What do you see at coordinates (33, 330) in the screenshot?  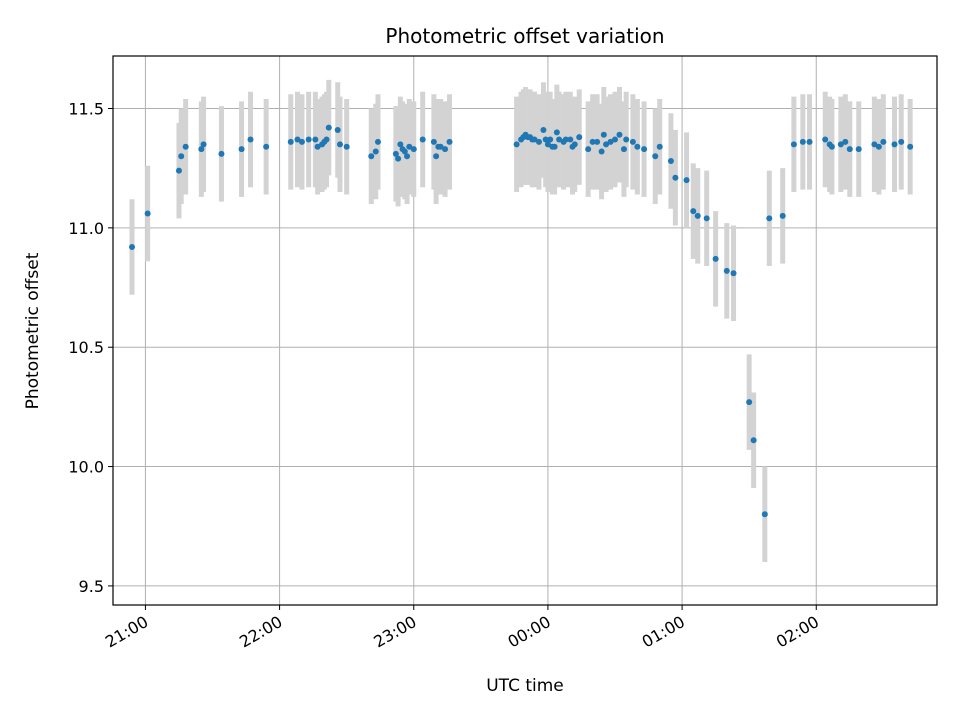 I see `y-axis-label: Photometric offset` at bounding box center [33, 330].